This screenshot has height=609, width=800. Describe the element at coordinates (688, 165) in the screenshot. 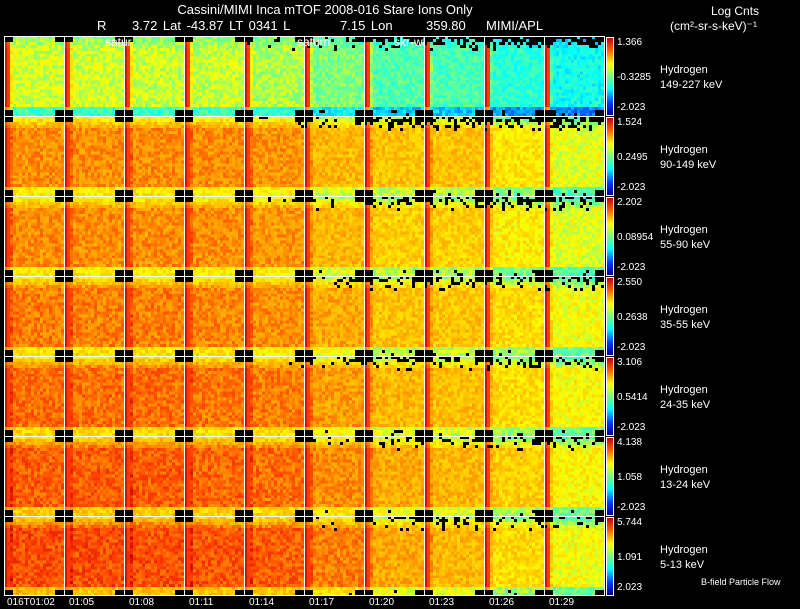

I see `row-energy: 90-149 keV` at that location.